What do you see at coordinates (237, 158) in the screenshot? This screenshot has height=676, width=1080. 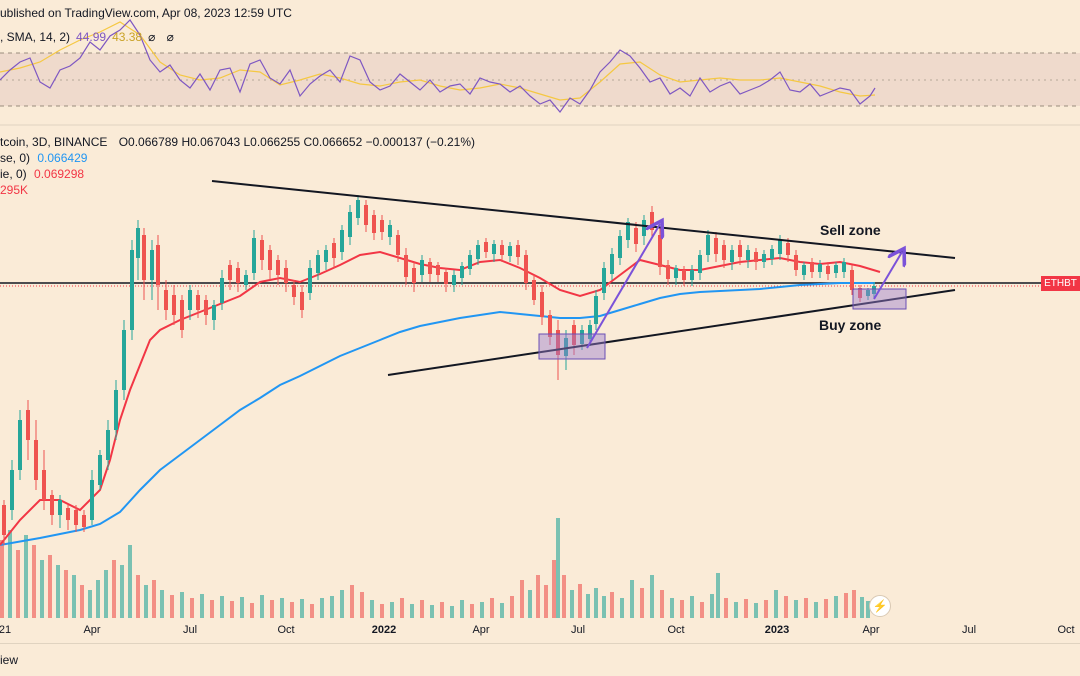 I see `ma-slow-row: se, 0) 0.066429` at bounding box center [237, 158].